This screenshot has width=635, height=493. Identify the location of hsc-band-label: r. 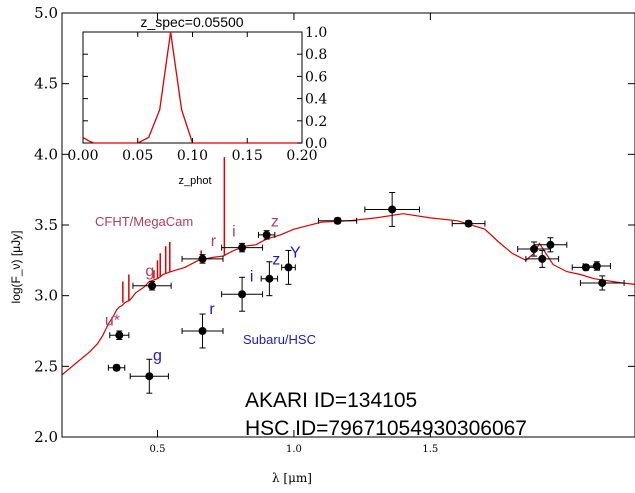
(212, 309).